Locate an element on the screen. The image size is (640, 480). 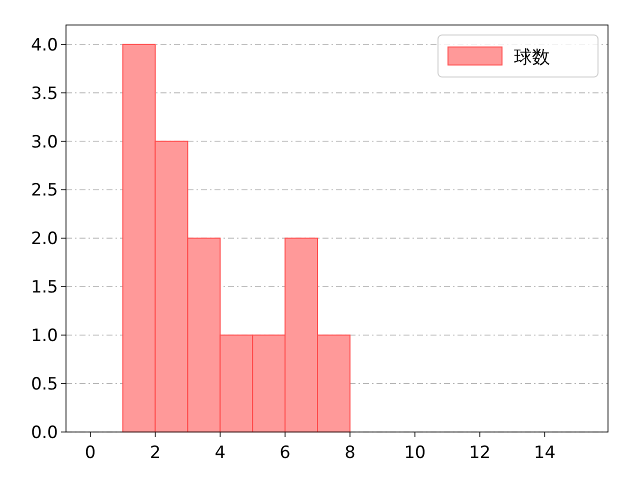
y-tick-label: 0.0 is located at coordinates (44, 433).